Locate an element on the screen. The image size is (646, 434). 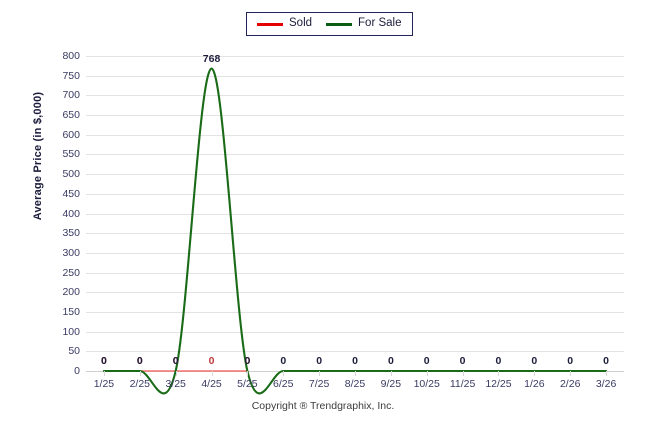
x-tick-label: 5/25 is located at coordinates (247, 384).